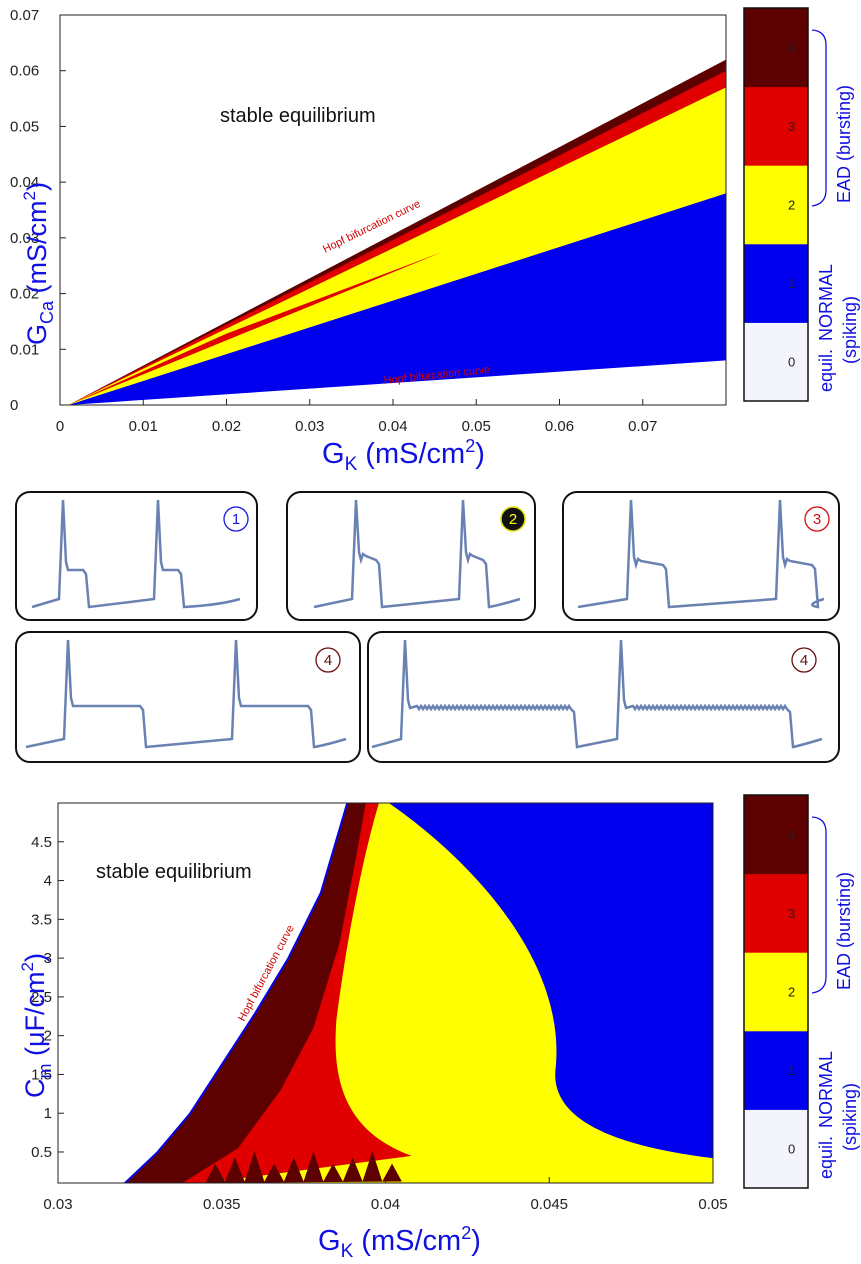 The image size is (861, 1264). Describe the element at coordinates (826, 328) in the screenshot. I see `top-cb-normal-label: equil.NORMAL` at that location.